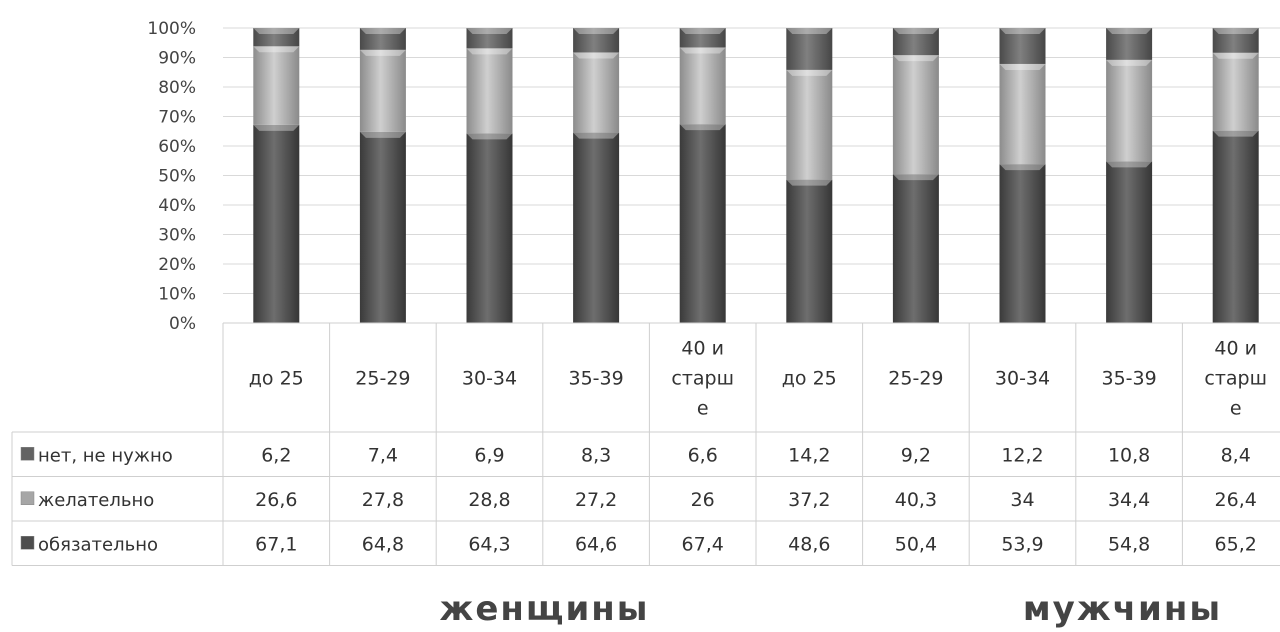  Describe the element at coordinates (596, 500) in the screenshot. I see `table-cell: 27,2` at that location.